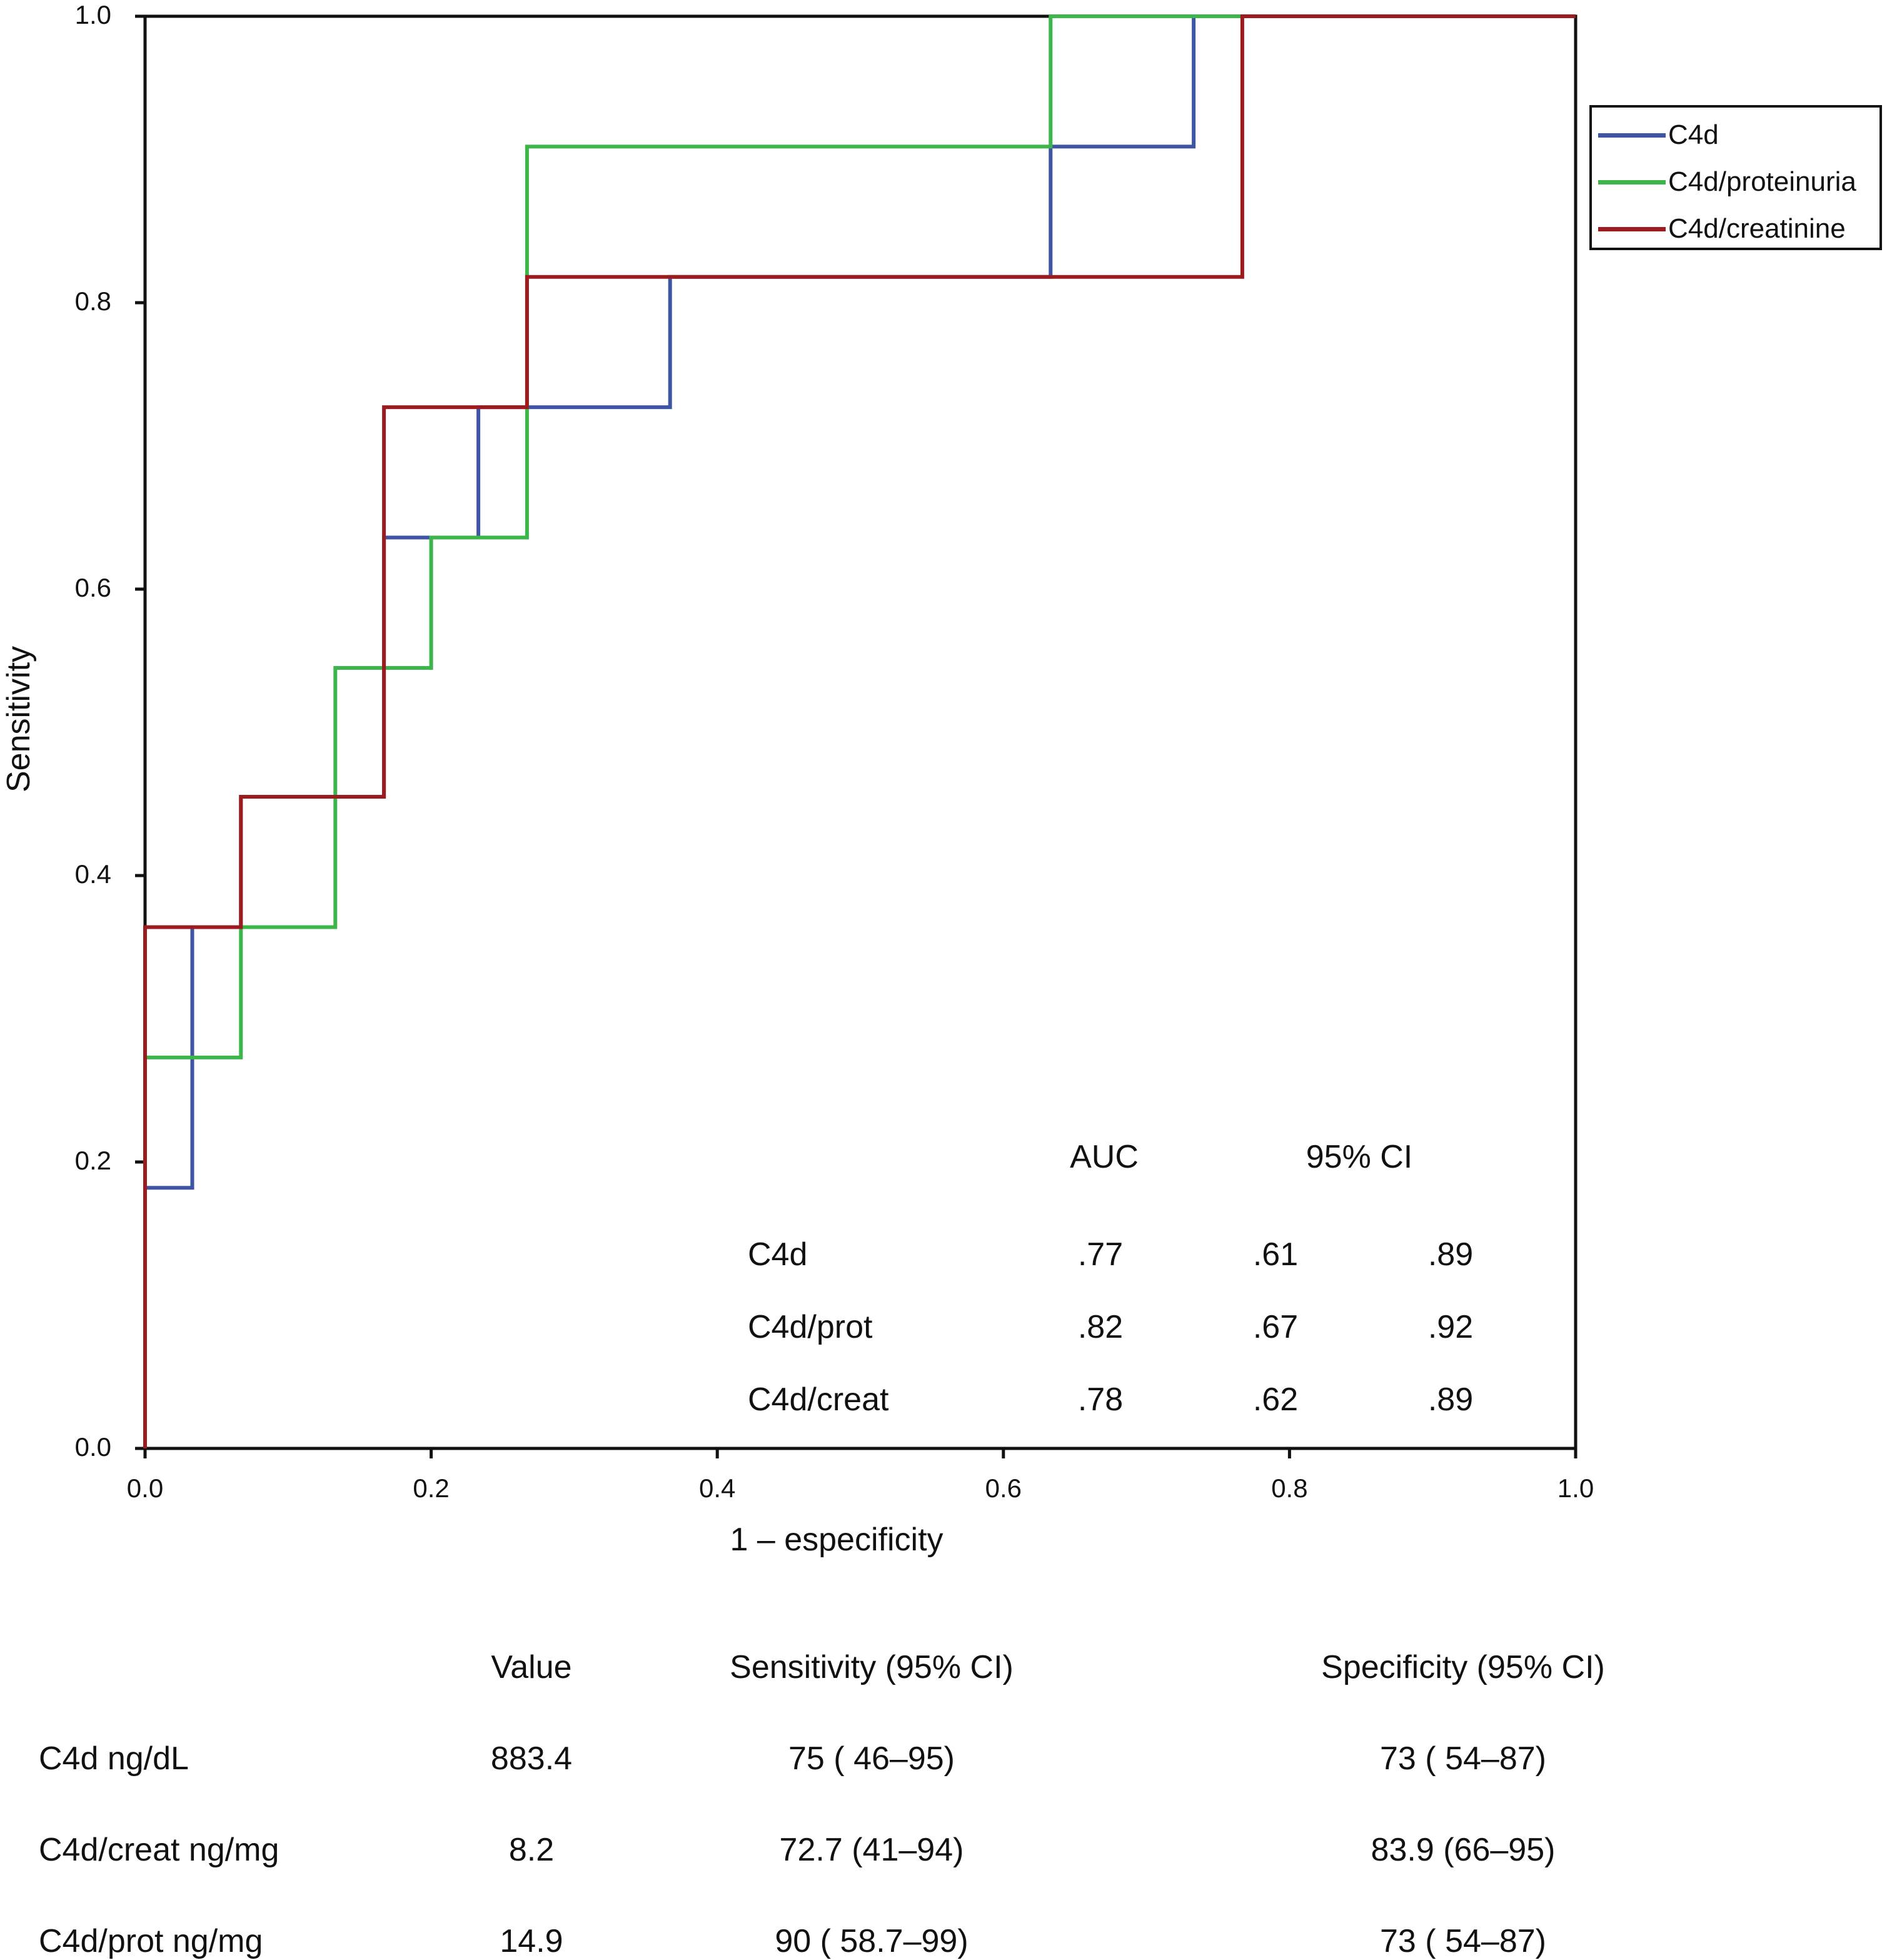  What do you see at coordinates (92, 14) in the screenshot?
I see `y-tick-label: 1.0` at bounding box center [92, 14].